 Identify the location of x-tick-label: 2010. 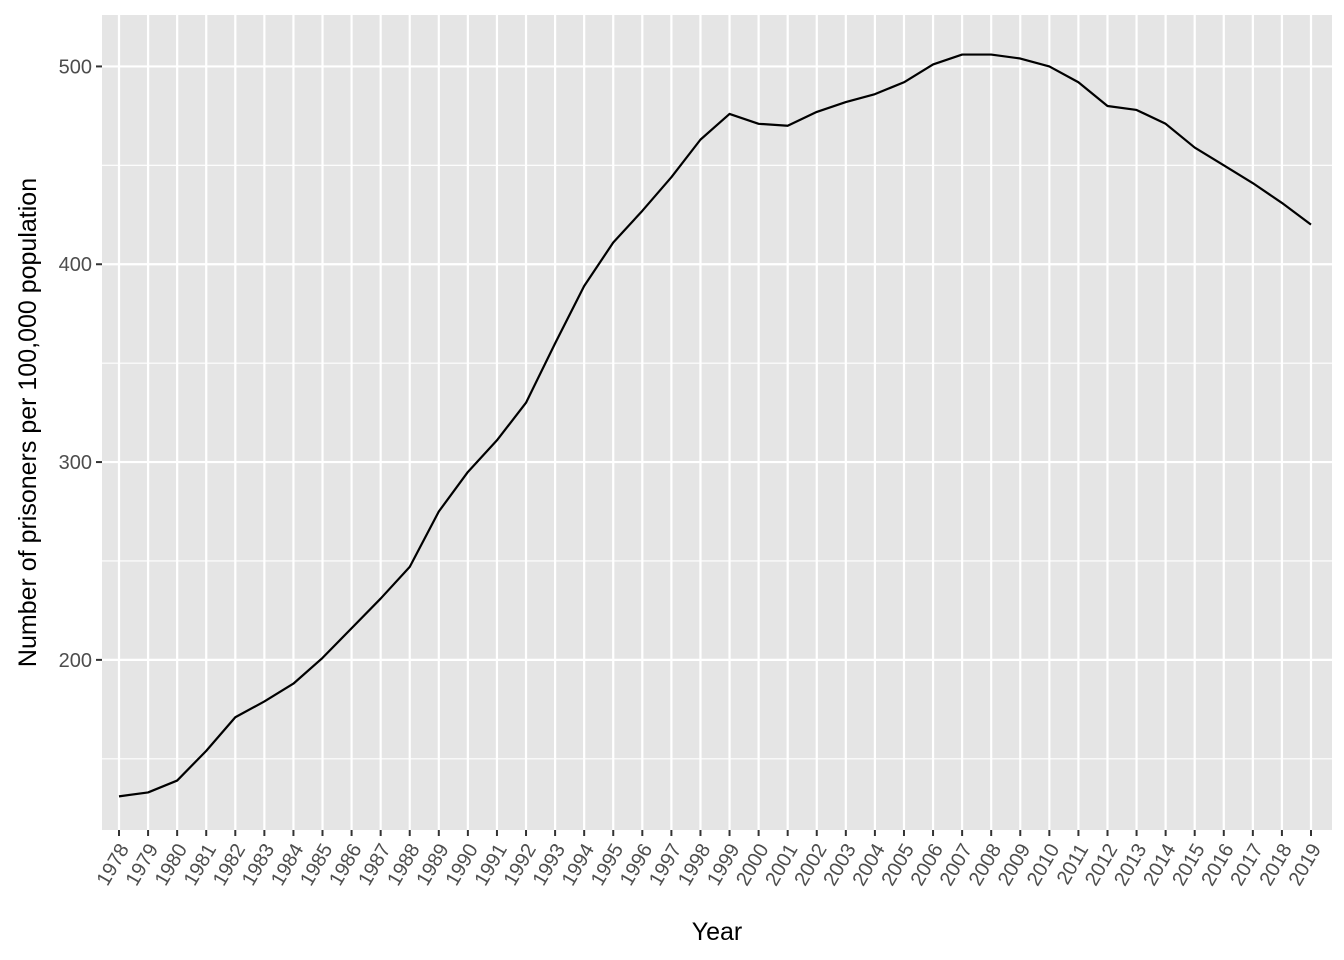
(1043, 865).